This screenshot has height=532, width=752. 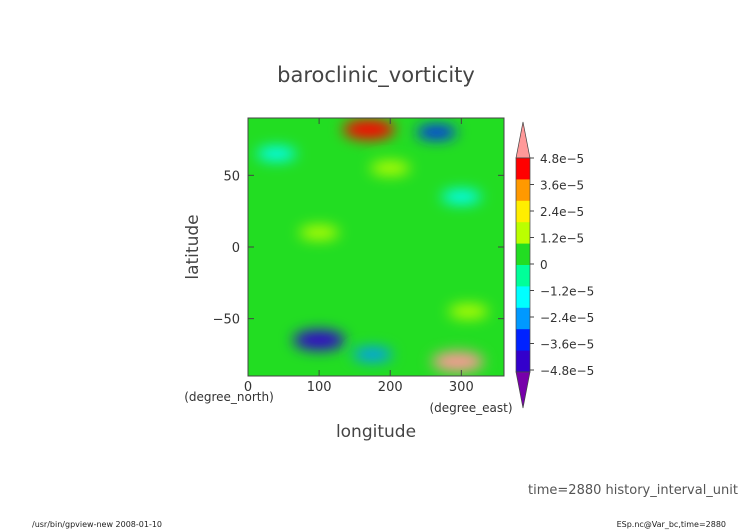 I want to click on footer-right: ESp.nc@Var_bc,time=2880, so click(x=671, y=524).